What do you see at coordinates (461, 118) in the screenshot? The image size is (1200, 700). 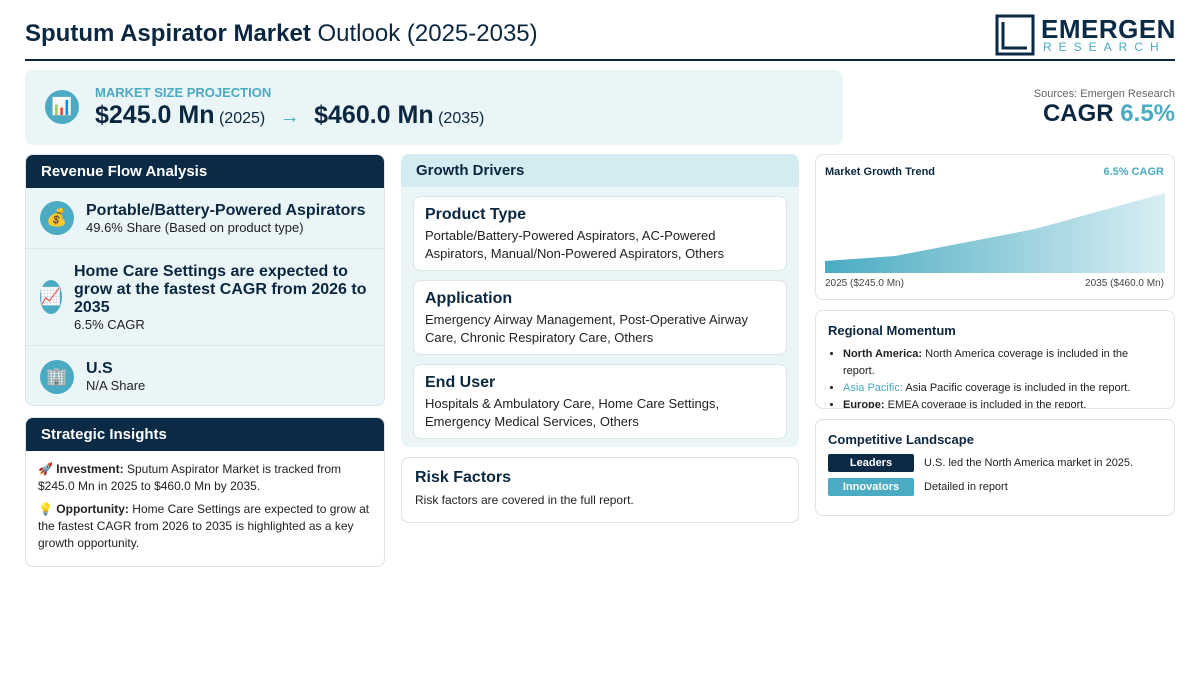 I see `end-year: (2035)` at bounding box center [461, 118].